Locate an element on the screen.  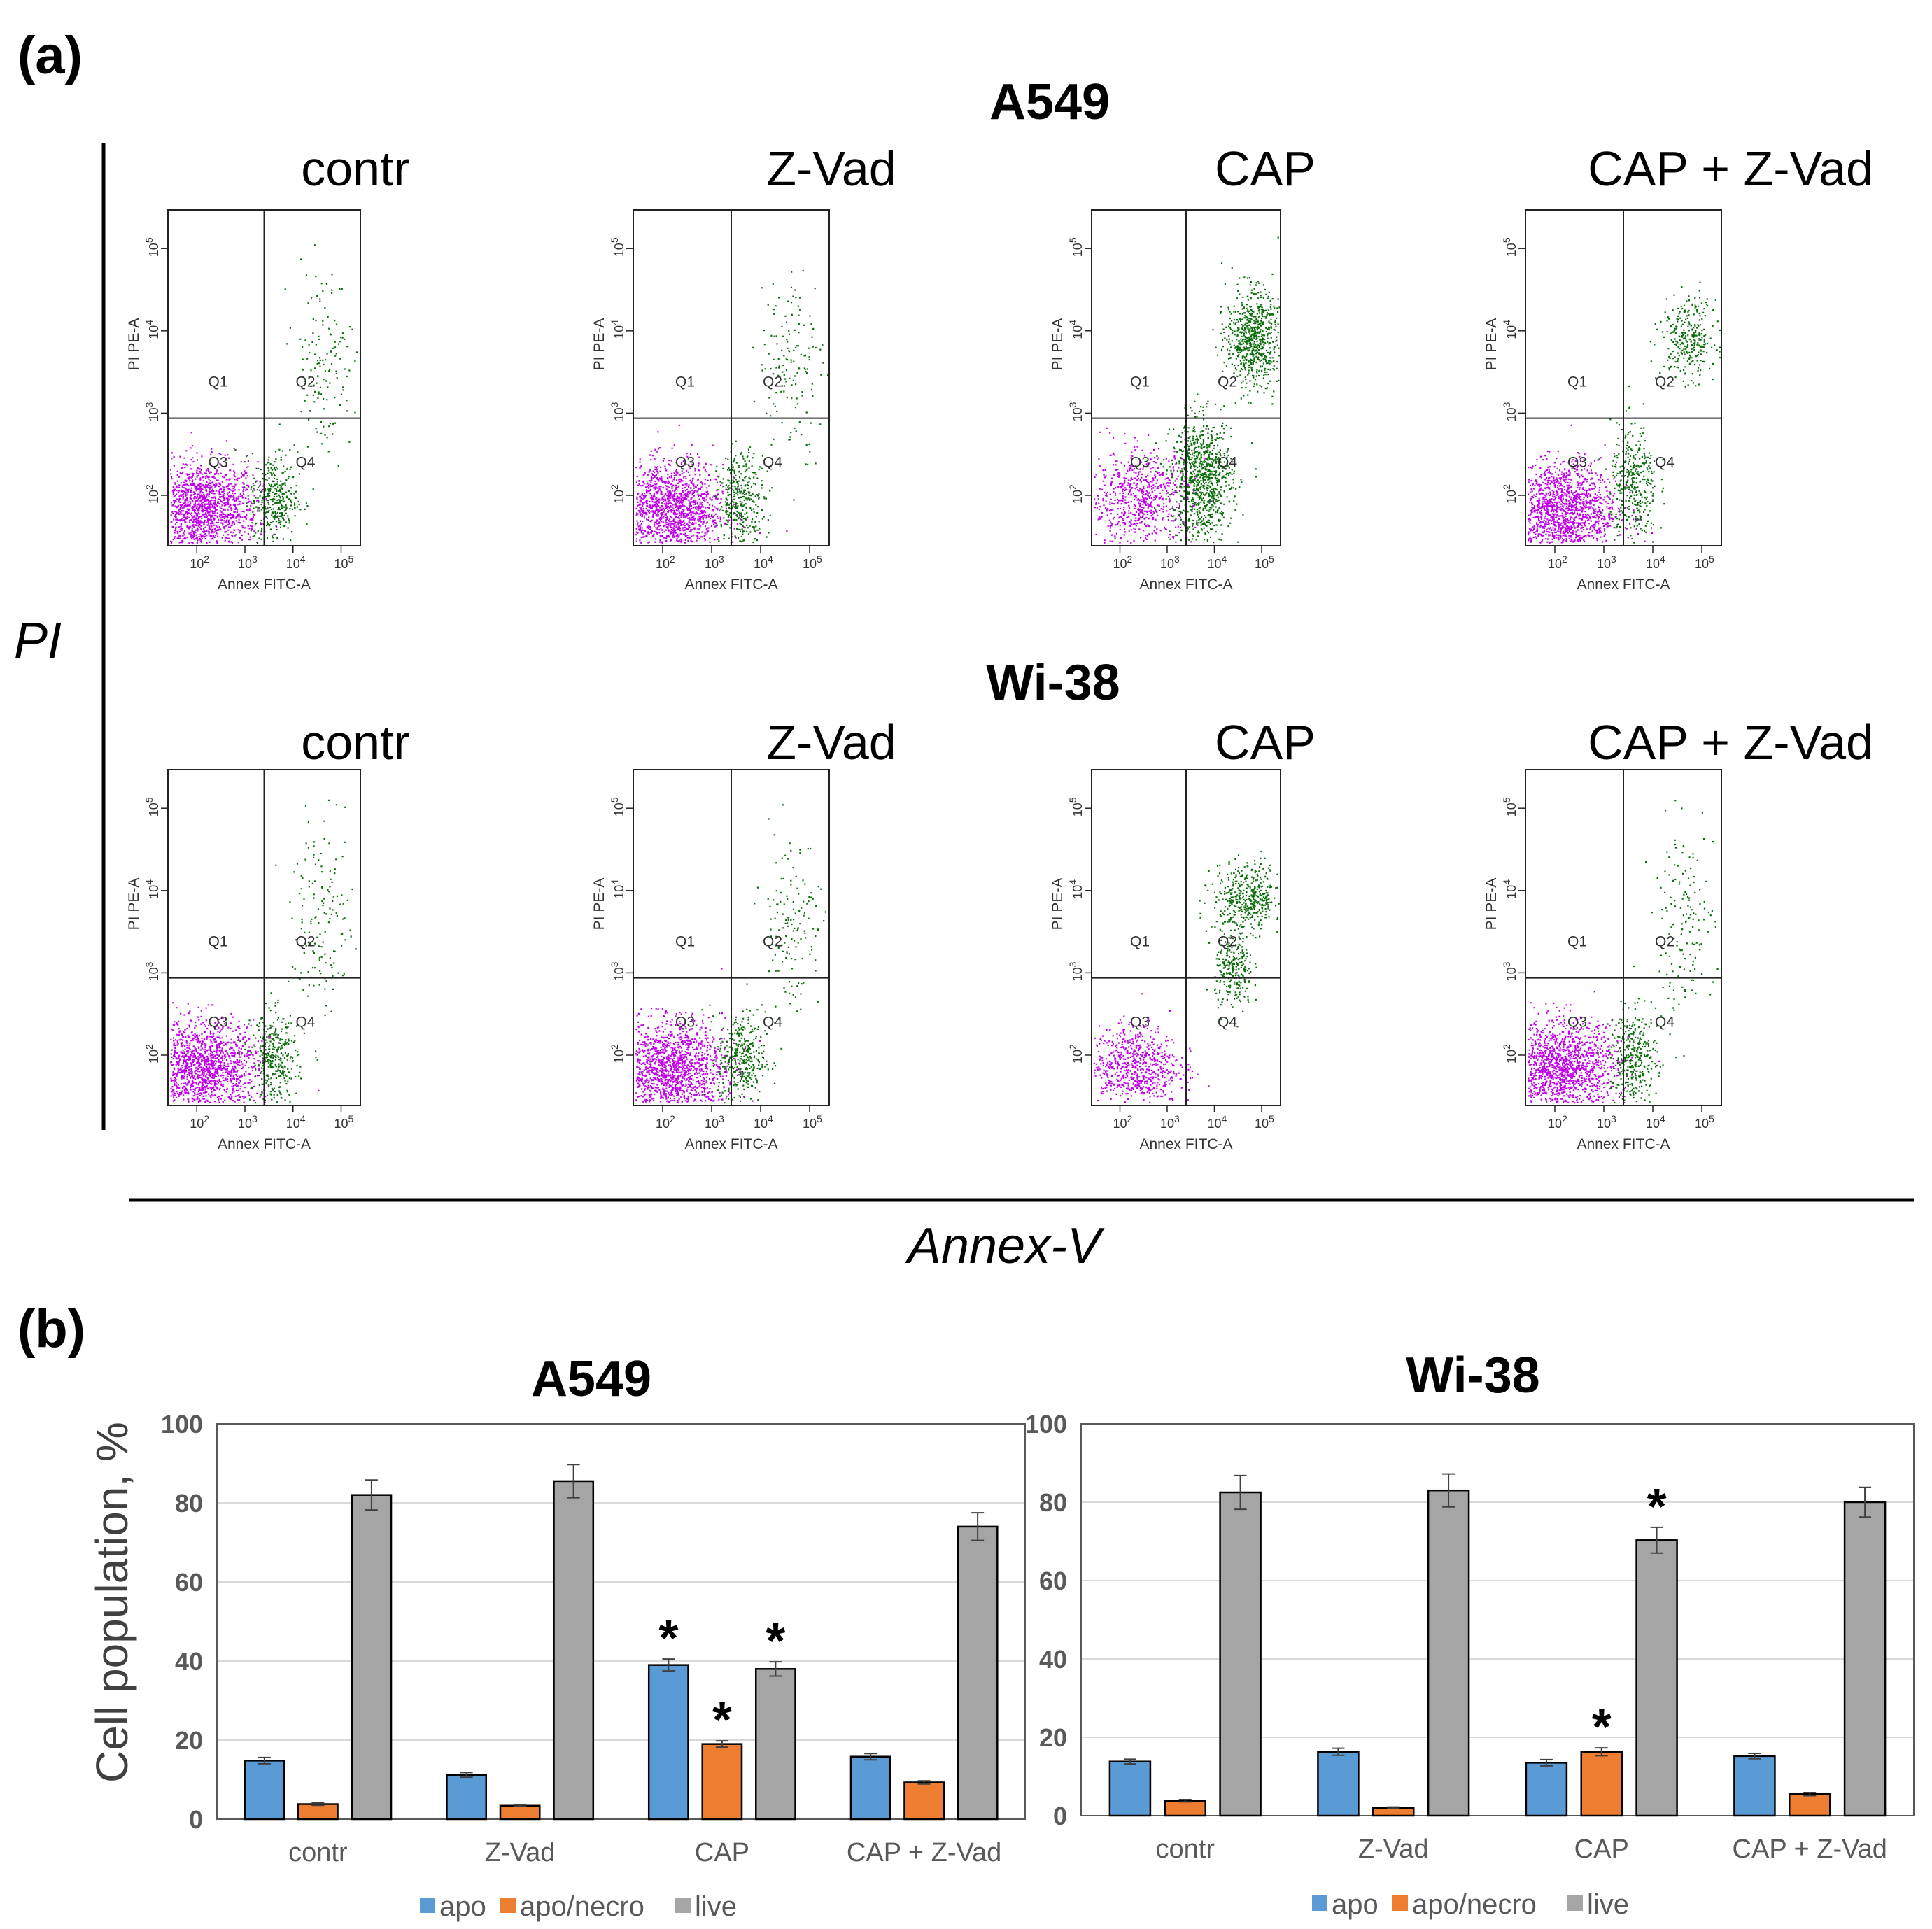
bar-x-tick-label: Z-Vad is located at coordinates (520, 1852).